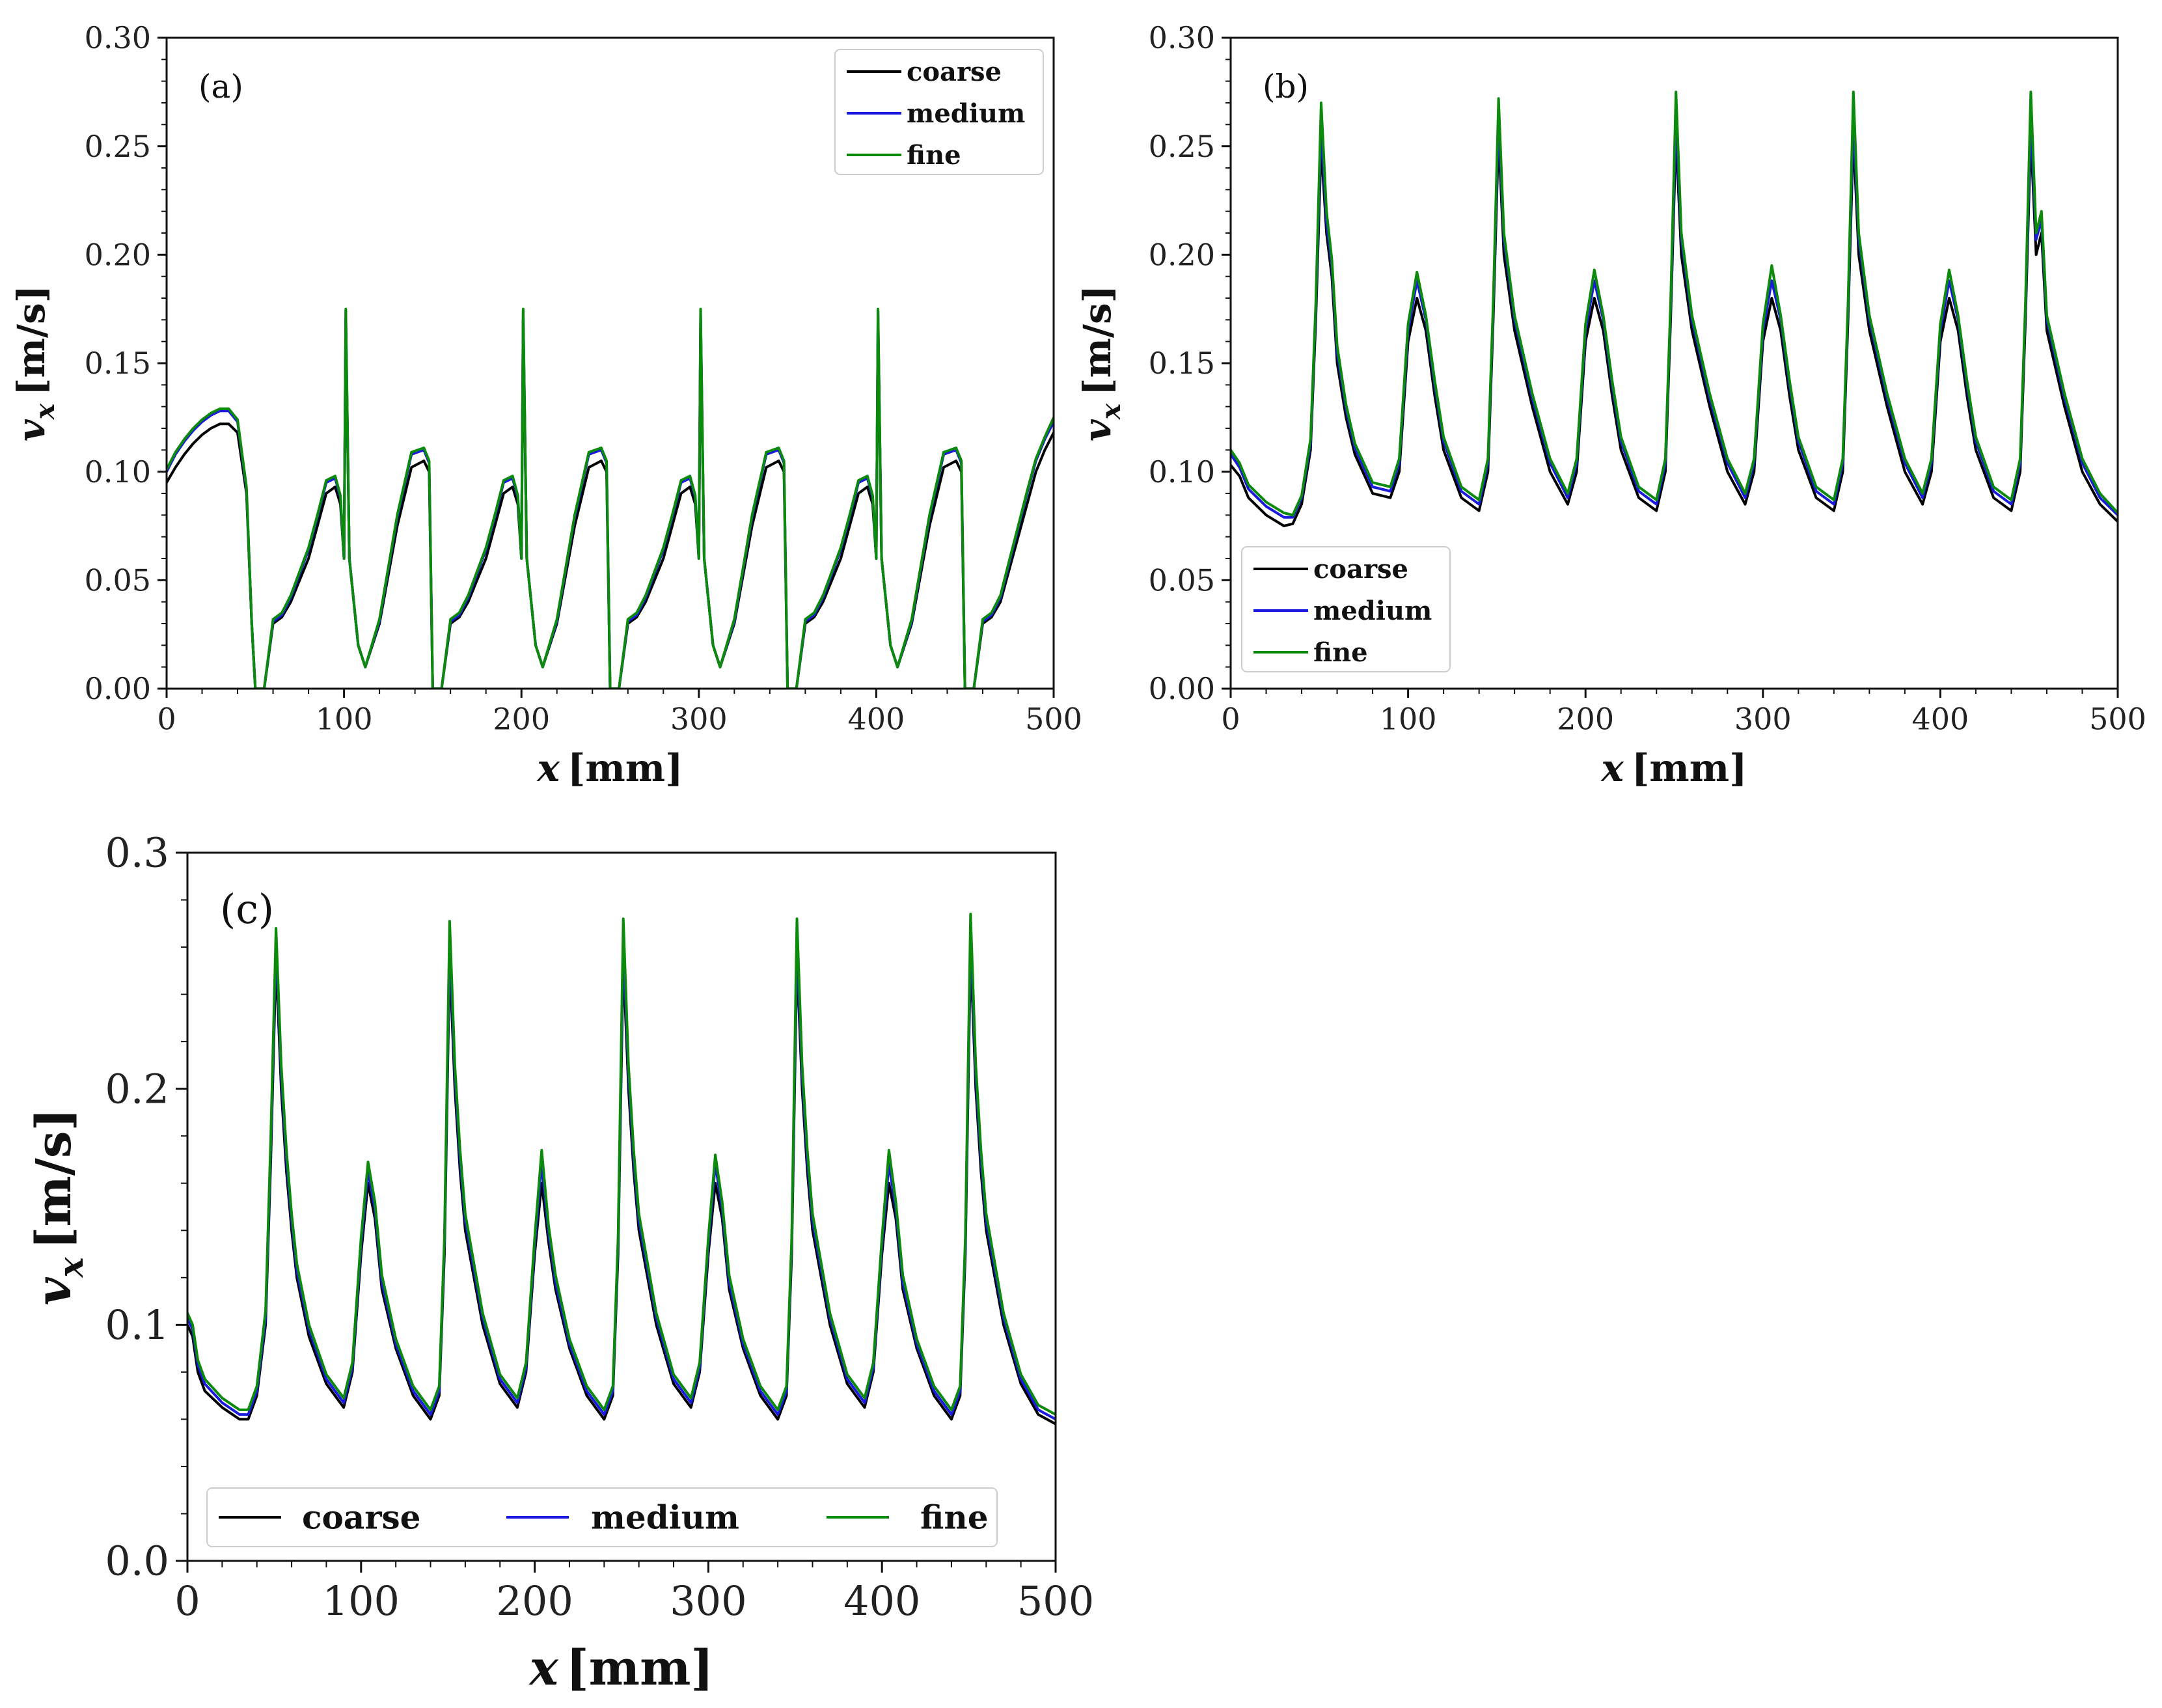 Image resolution: width=2162 pixels, height=1708 pixels. Describe the element at coordinates (137, 1561) in the screenshot. I see `y-tick-label: 0.0` at that location.